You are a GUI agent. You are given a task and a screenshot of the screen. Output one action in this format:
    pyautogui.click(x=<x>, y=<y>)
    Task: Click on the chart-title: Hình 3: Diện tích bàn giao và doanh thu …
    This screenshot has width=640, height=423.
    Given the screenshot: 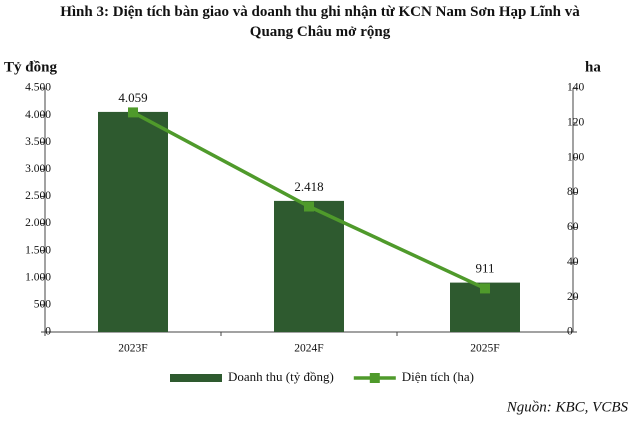 What is the action you would take?
    pyautogui.click(x=320, y=22)
    